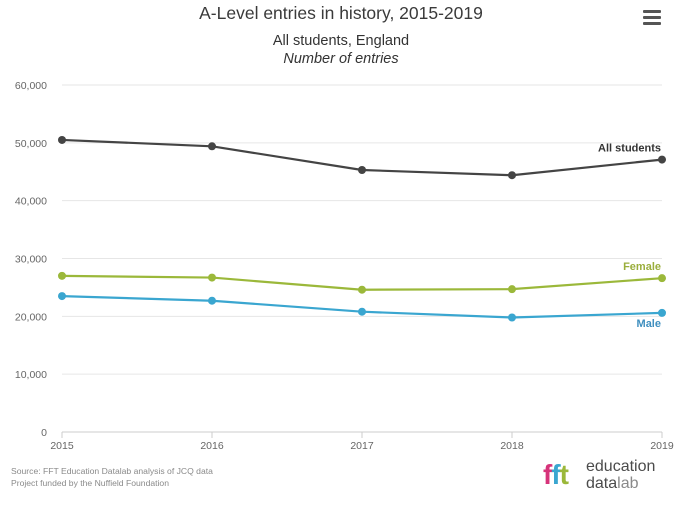 The image size is (682, 505). What do you see at coordinates (621, 466) in the screenshot?
I see `logo-word-education: education` at bounding box center [621, 466].